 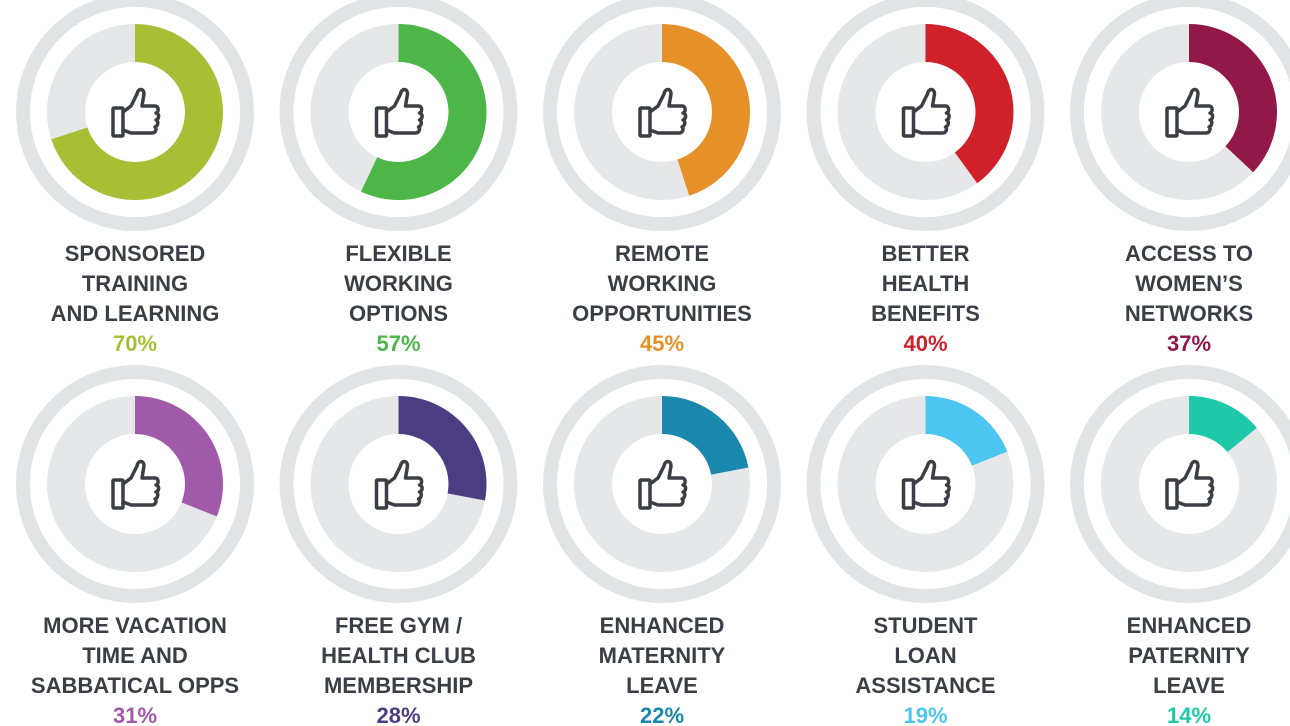 I want to click on value-label: 40%, so click(x=925, y=343).